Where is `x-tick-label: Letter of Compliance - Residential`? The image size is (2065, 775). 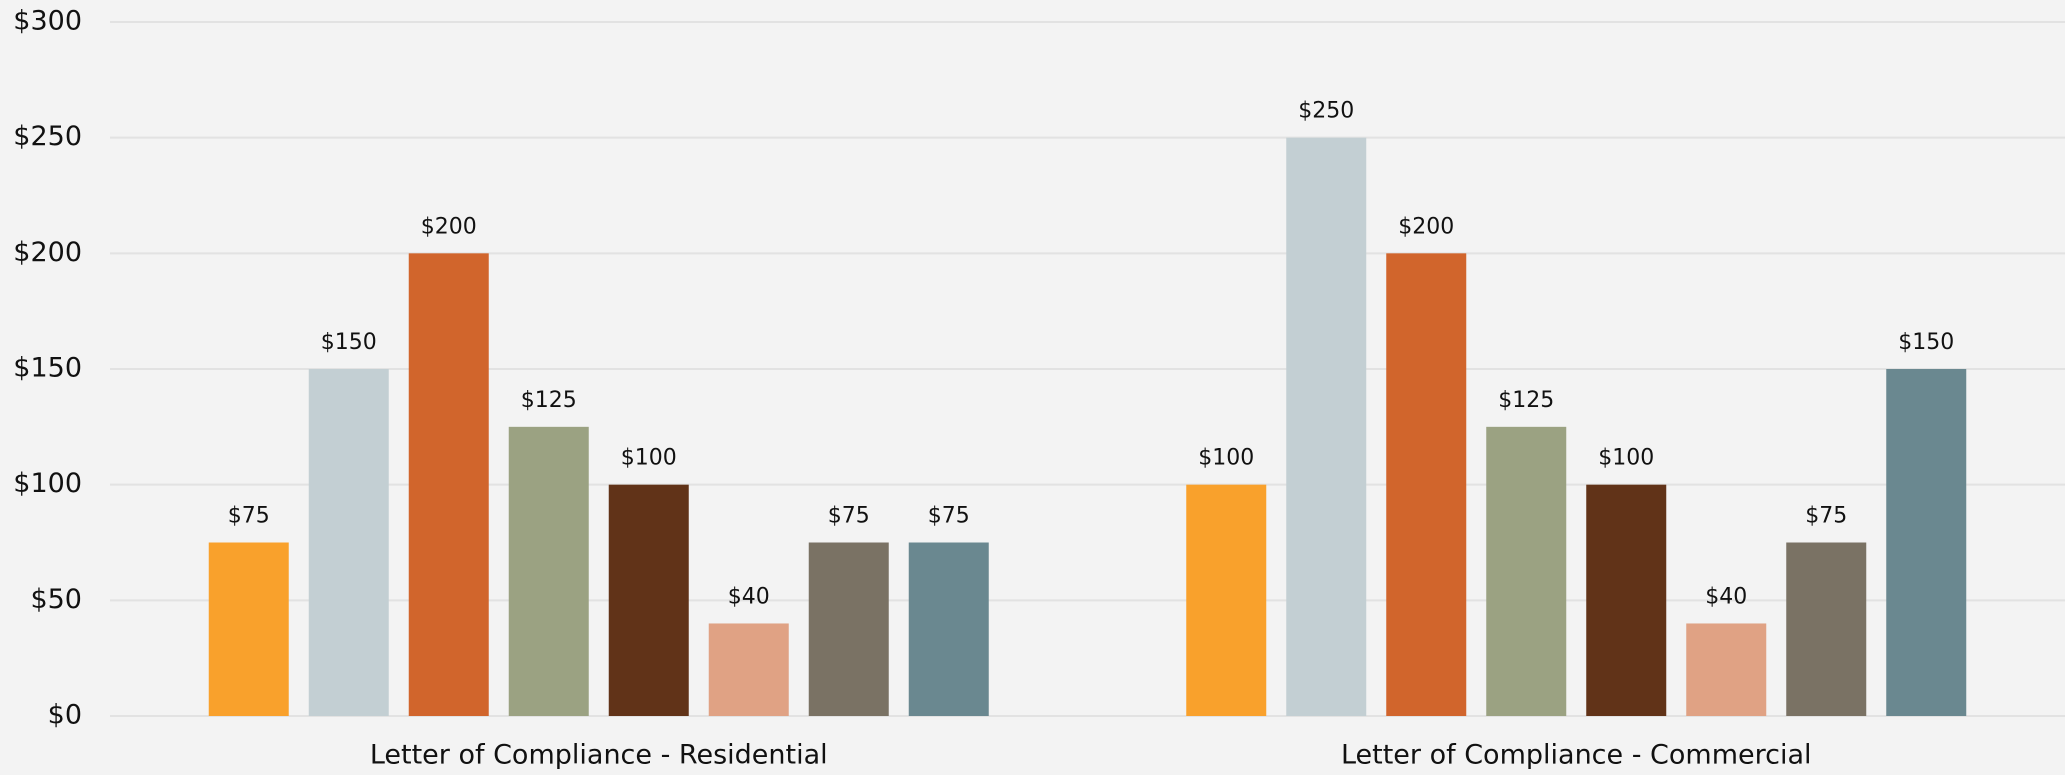 x-tick-label: Letter of Compliance - Residential is located at coordinates (599, 755).